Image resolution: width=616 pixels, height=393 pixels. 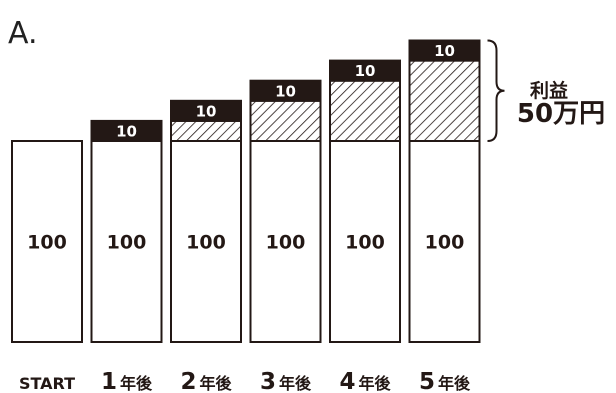 I want to click on category-label: START, so click(x=47, y=383).